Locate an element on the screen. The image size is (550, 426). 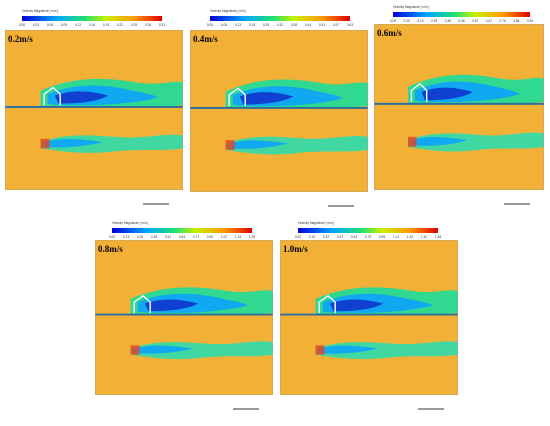
colorbar-tick: 0.86 is located at coordinates (516, 21).